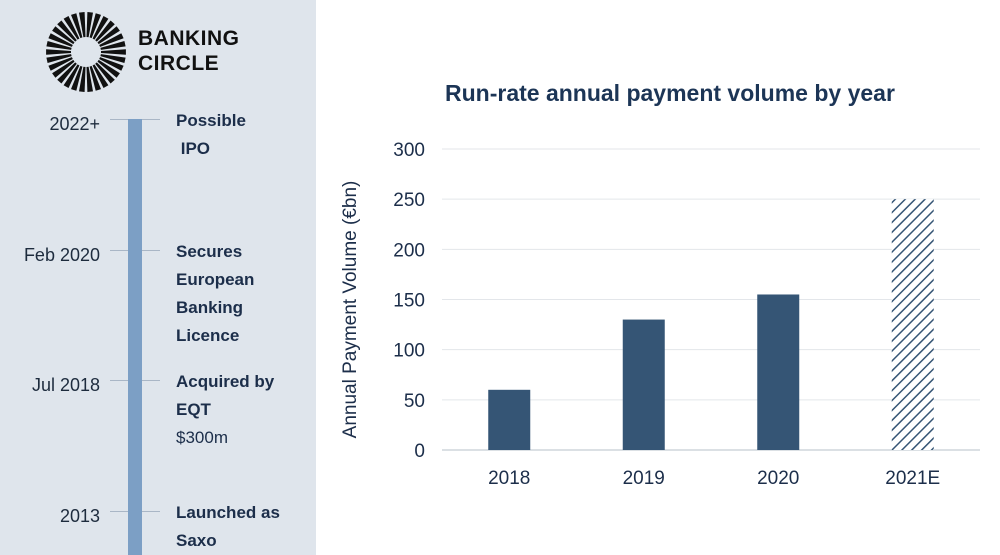  Describe the element at coordinates (208, 335) in the screenshot. I see `timeline-event-line: Licence` at that location.